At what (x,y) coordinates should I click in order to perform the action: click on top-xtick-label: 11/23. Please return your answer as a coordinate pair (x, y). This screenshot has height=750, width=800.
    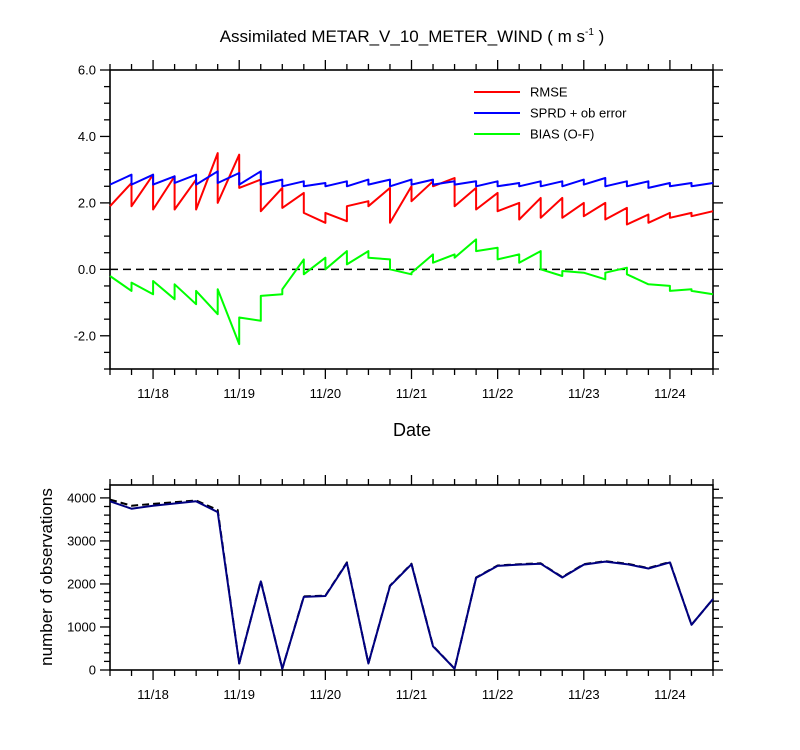
    Looking at the image, I should click on (584, 393).